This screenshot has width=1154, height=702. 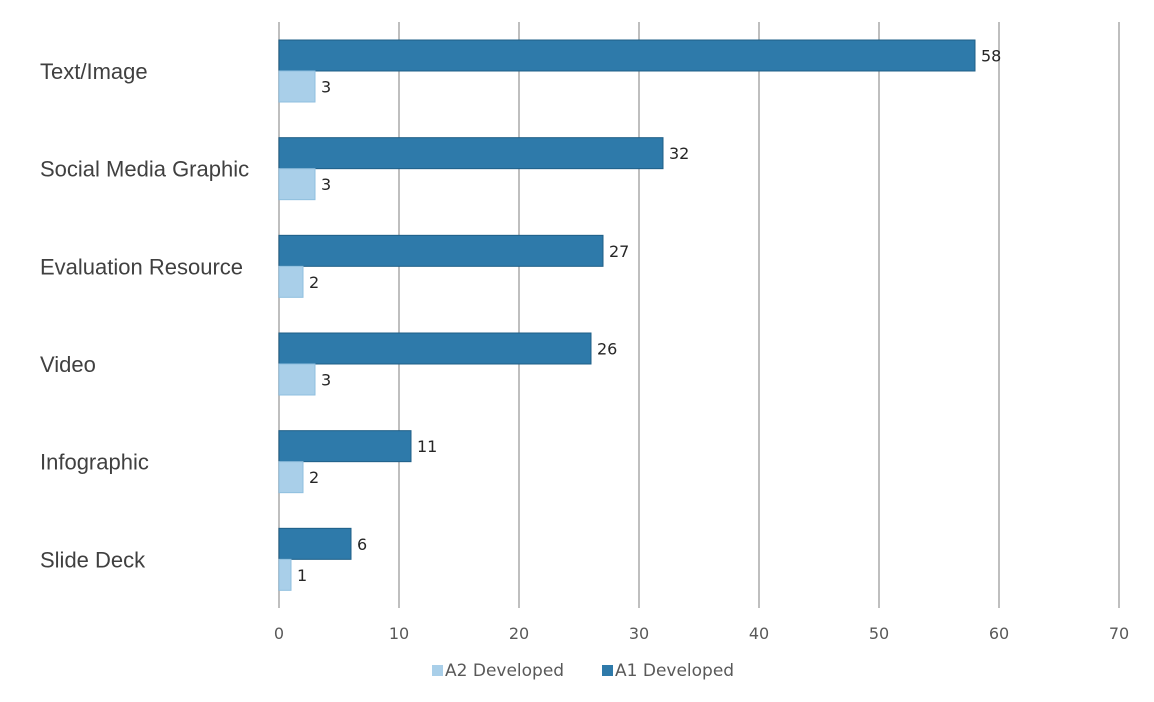 I want to click on data-label-a2-developed-evaluation-resource: 2, so click(x=314, y=282).